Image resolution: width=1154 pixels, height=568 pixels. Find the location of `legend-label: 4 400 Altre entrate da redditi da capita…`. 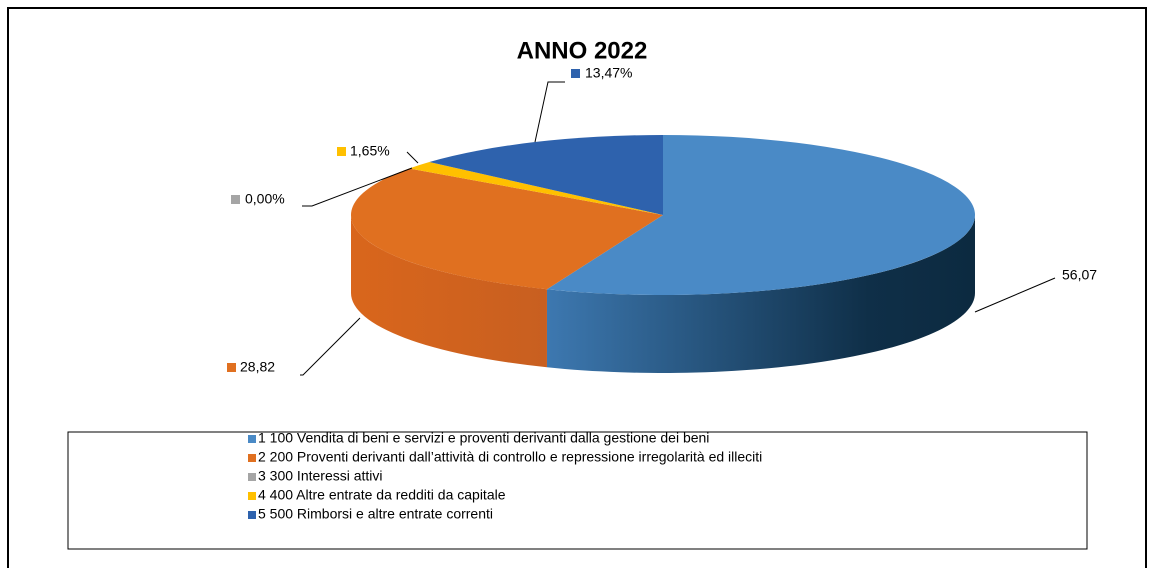

legend-label: 4 400 Altre entrate da redditi da capita… is located at coordinates (382, 495).